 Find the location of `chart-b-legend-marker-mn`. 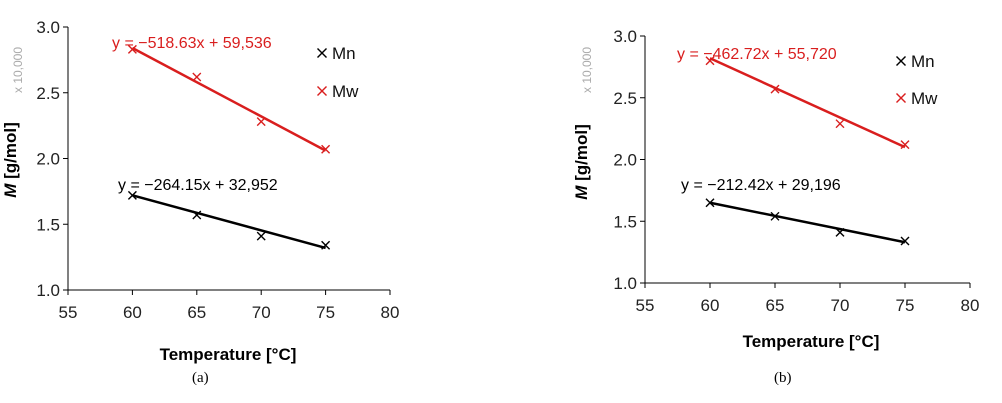

chart-b-legend-marker-mn is located at coordinates (901, 61).